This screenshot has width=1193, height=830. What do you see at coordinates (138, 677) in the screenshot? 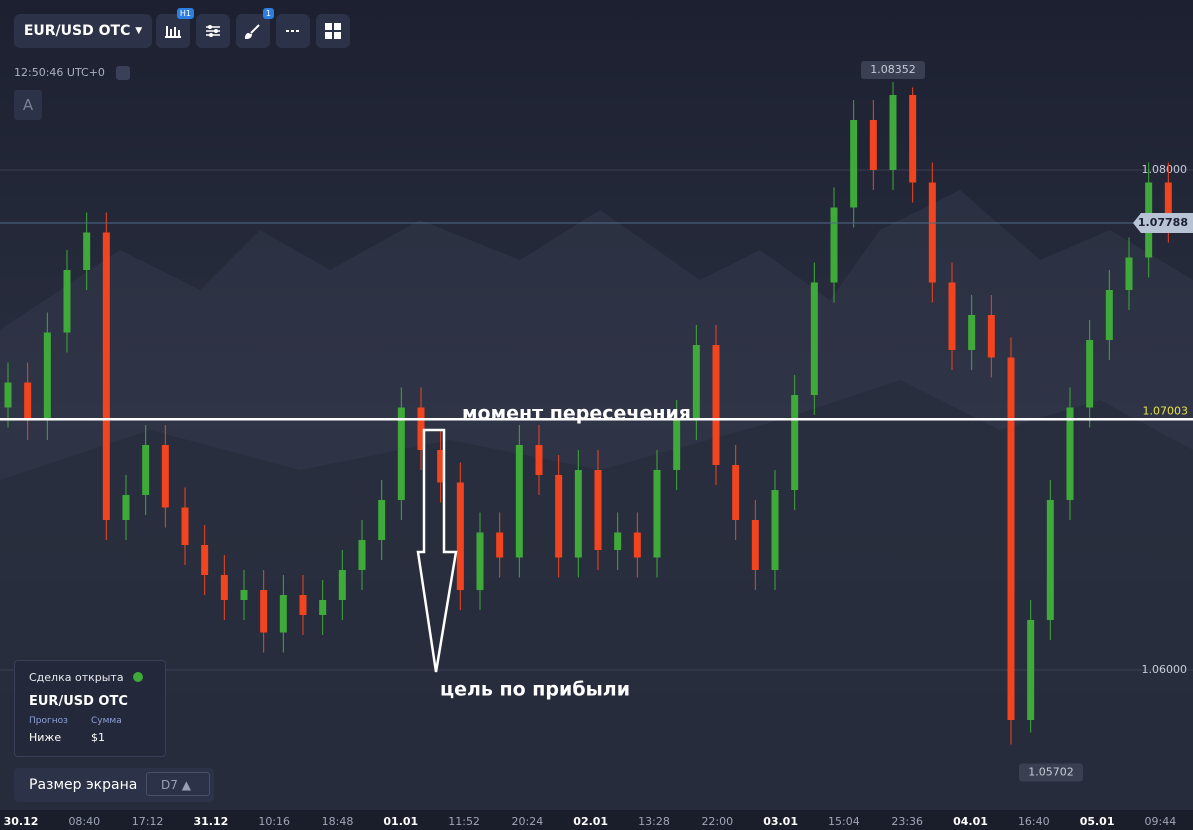
I see `status-icon` at bounding box center [138, 677].